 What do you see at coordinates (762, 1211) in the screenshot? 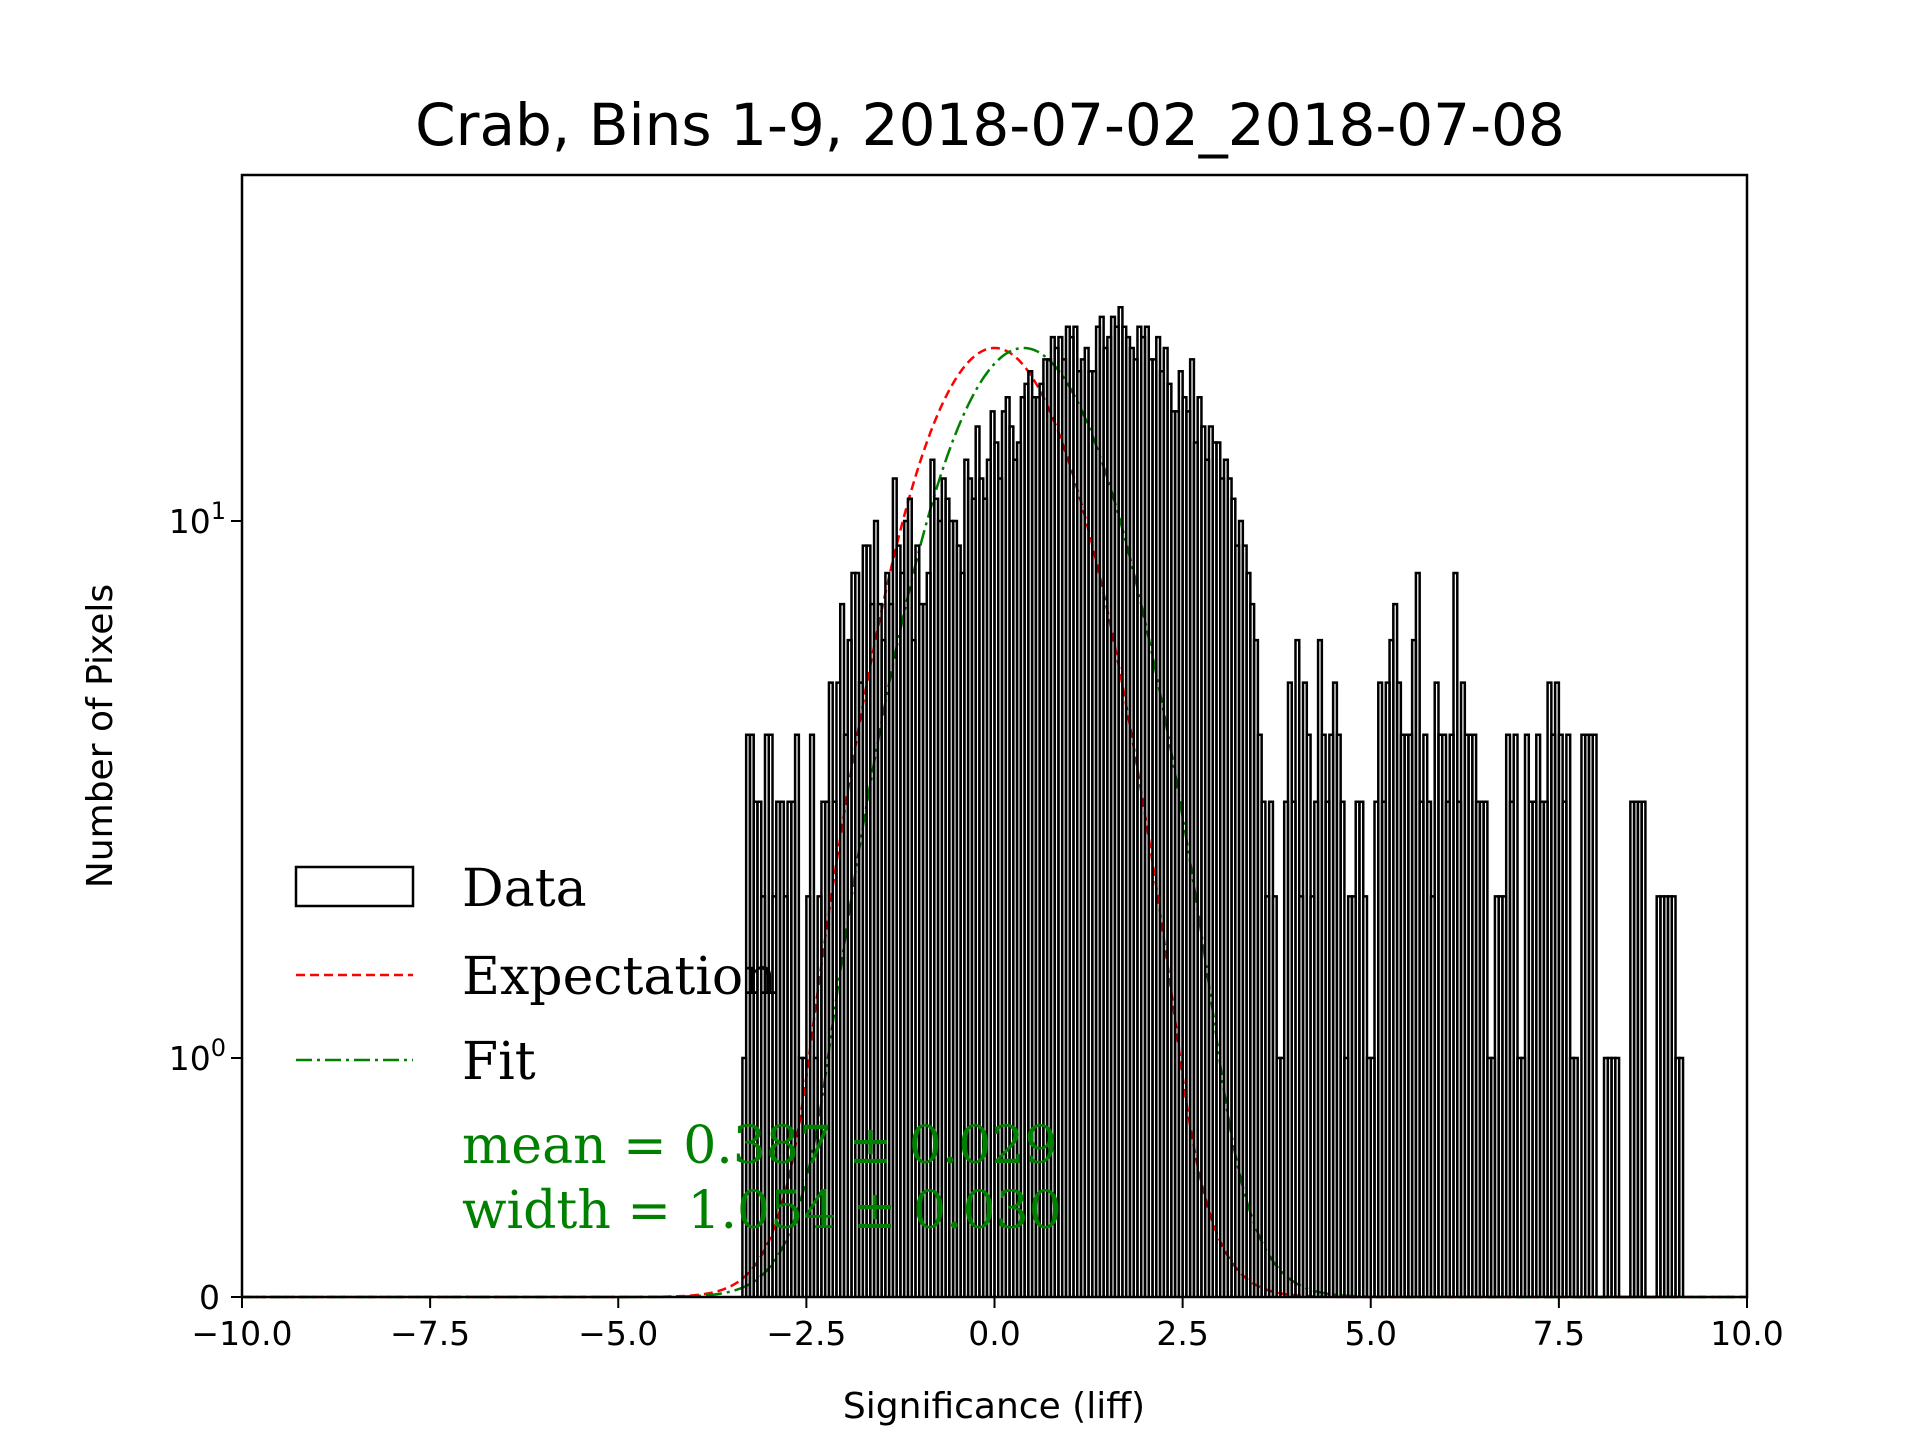
I see `annotation-width: width = 1.054 ± 0.030` at bounding box center [762, 1211].